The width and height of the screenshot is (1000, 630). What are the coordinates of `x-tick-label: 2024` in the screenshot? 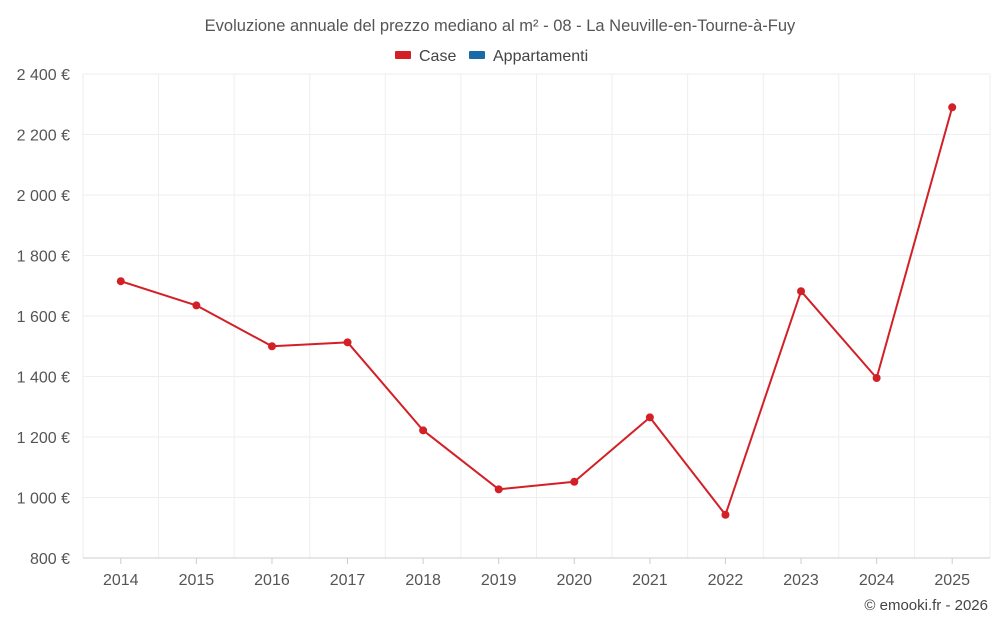 It's located at (877, 580).